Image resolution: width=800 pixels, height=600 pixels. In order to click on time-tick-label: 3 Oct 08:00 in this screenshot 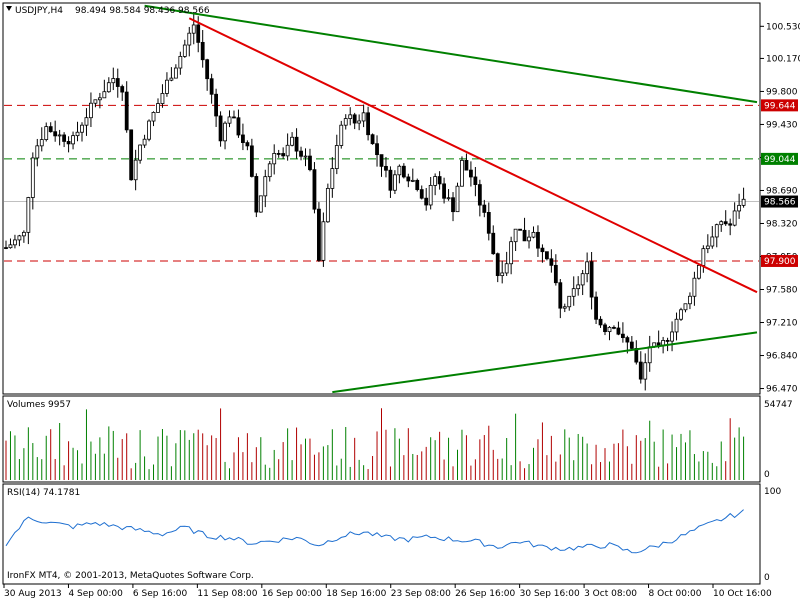, I will do `click(610, 594)`.